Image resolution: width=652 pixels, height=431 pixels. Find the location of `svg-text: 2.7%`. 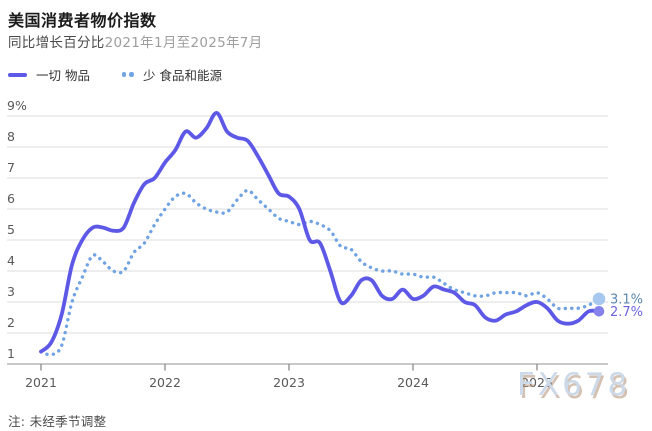

svg-text: 2.7% is located at coordinates (626, 312).